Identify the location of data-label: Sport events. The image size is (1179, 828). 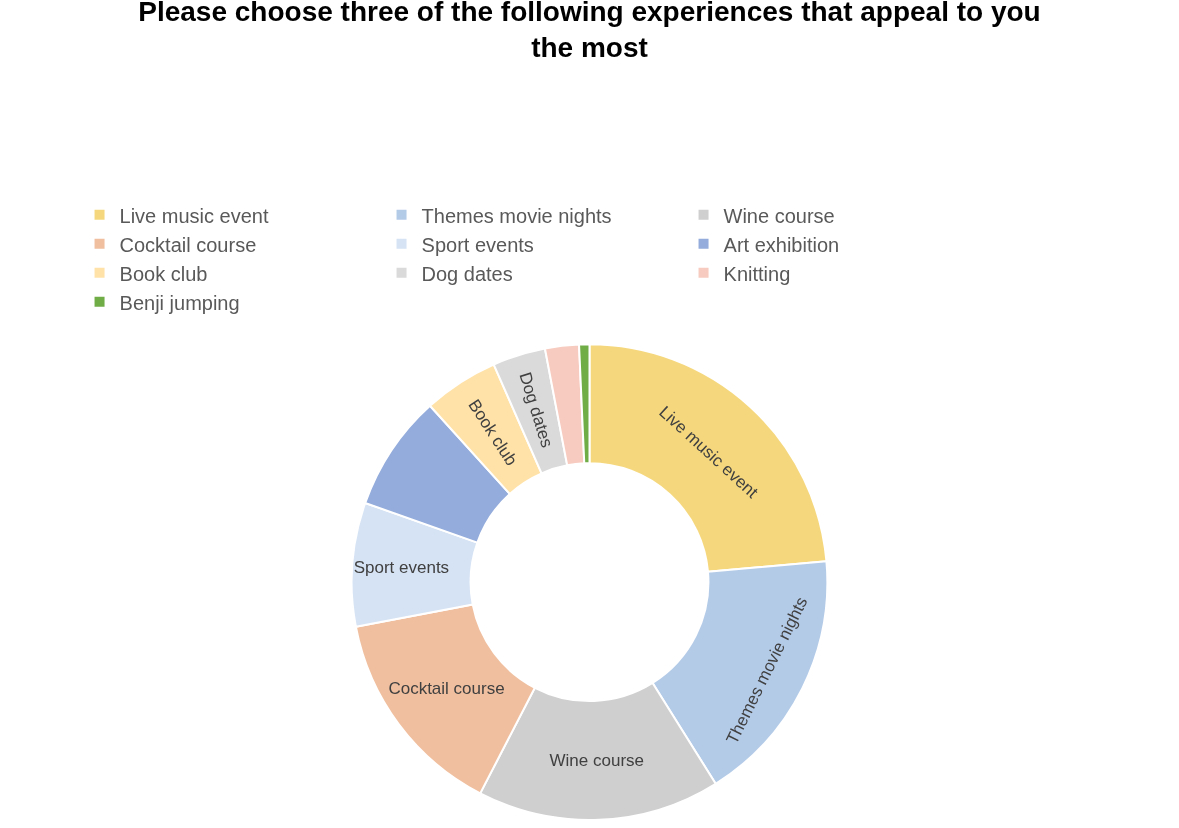
(401, 568).